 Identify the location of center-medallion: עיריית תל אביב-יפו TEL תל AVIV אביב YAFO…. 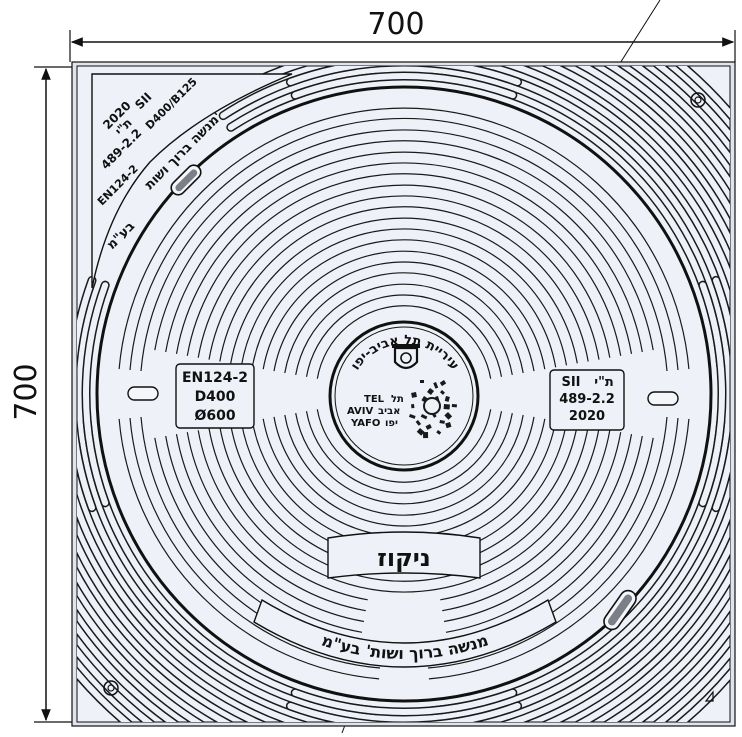
(404, 396).